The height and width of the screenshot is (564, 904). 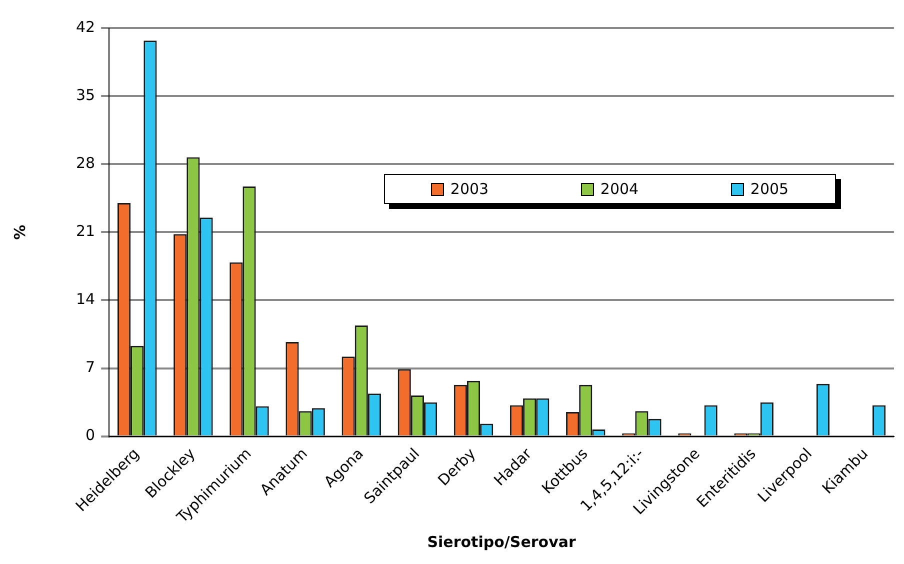 I want to click on y-tick-label: 21, so click(x=86, y=231).